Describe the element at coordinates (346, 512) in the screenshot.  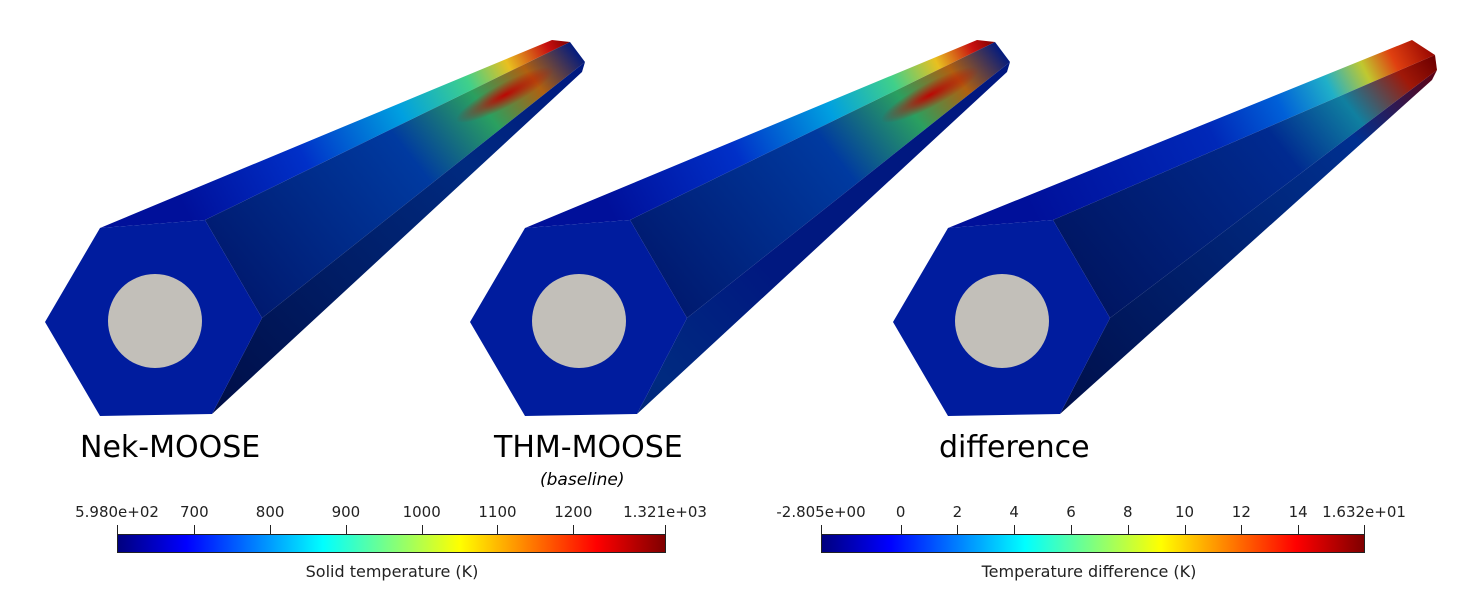
I see `colorbar-tick-label: 900` at that location.